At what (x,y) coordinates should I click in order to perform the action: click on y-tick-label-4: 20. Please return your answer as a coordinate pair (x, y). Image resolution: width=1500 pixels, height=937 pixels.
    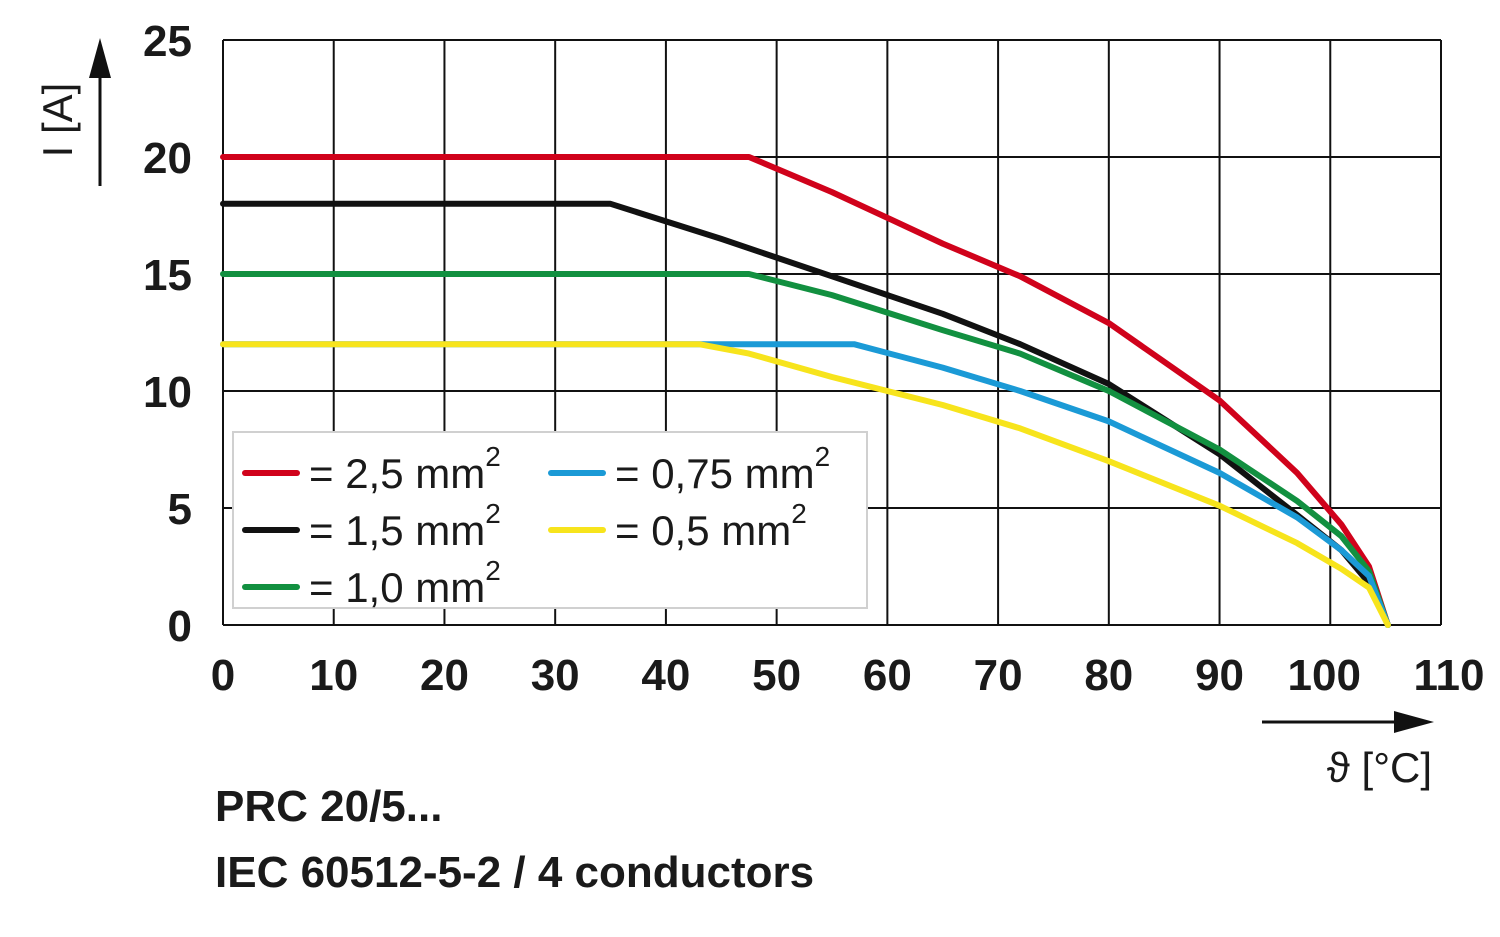
    Looking at the image, I should click on (167, 158).